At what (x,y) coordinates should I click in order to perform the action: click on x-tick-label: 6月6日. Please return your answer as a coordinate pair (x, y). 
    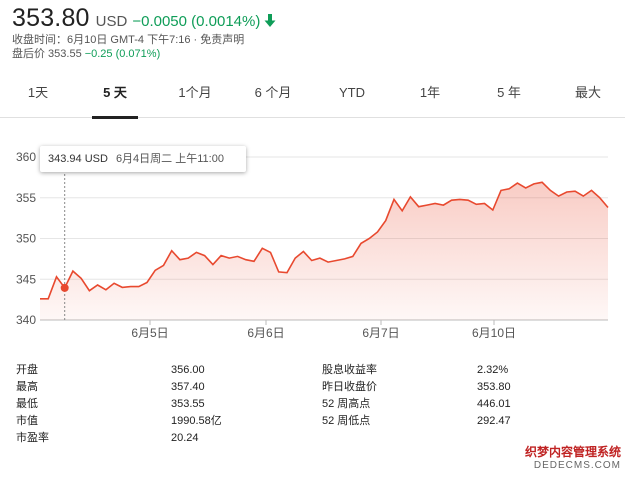
    Looking at the image, I should click on (265, 333).